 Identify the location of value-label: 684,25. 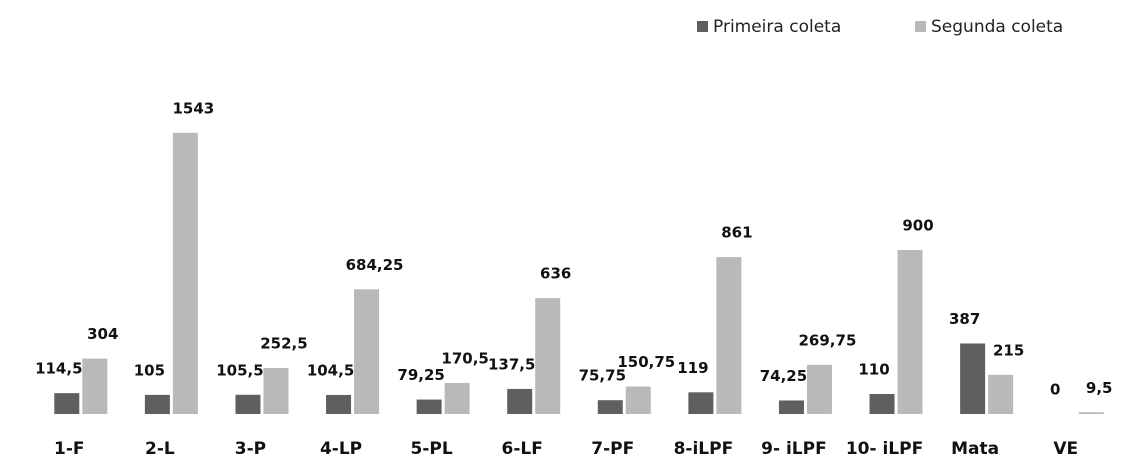
(375, 265).